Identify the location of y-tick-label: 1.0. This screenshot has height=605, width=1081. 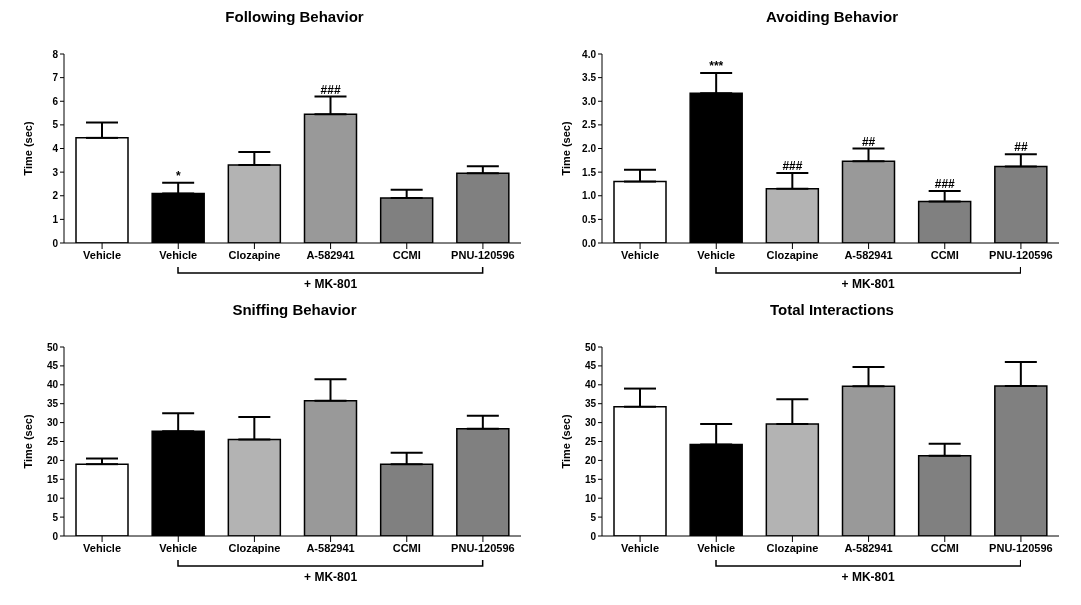
(588, 196).